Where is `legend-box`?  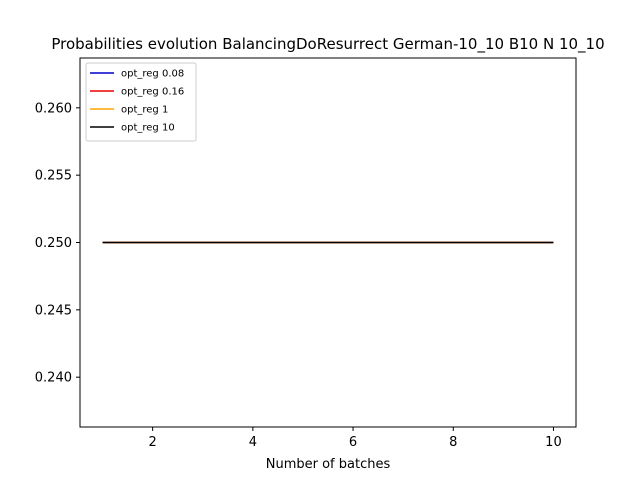 legend-box is located at coordinates (141, 102).